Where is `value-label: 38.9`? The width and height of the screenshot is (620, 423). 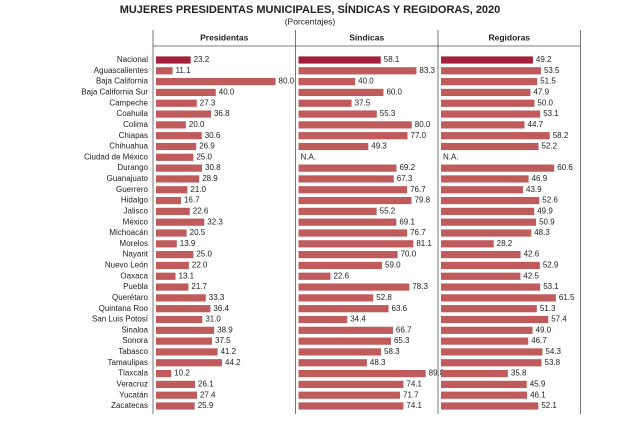
value-label: 38.9 is located at coordinates (225, 329).